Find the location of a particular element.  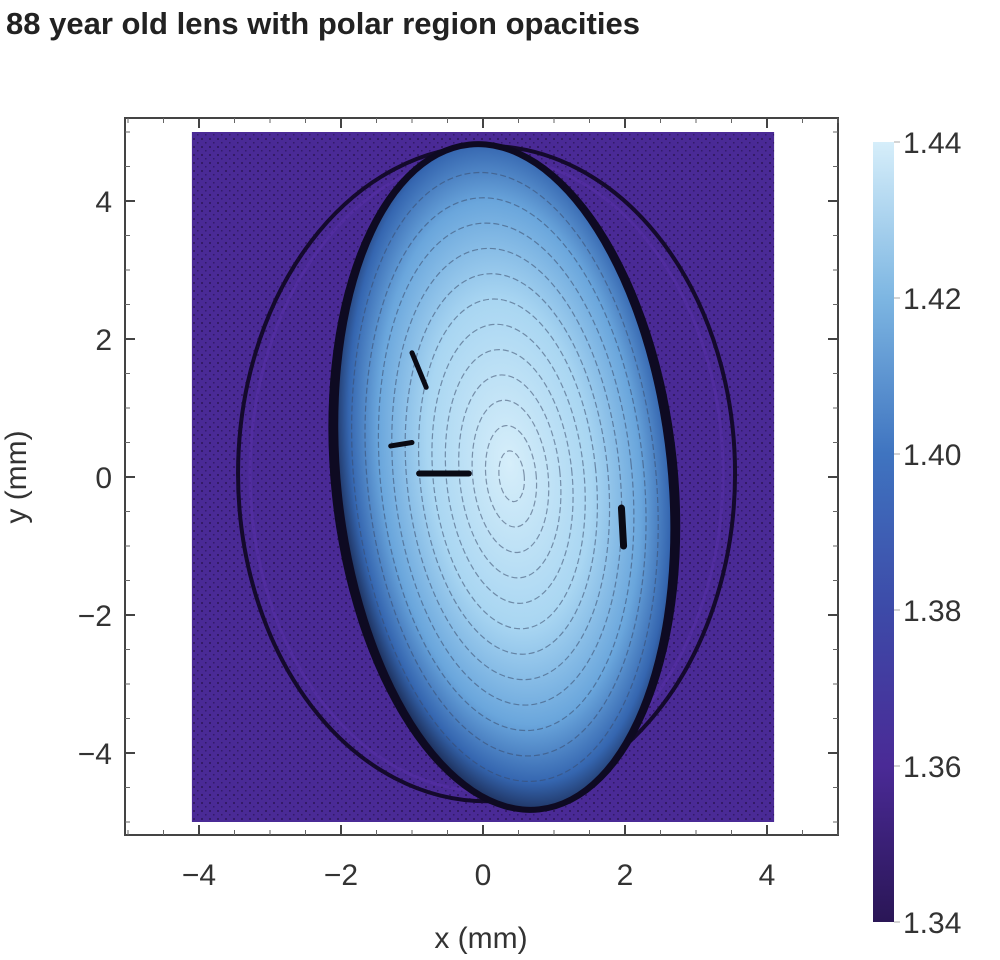

y-tick-label: −4 is located at coordinates (95, 754).